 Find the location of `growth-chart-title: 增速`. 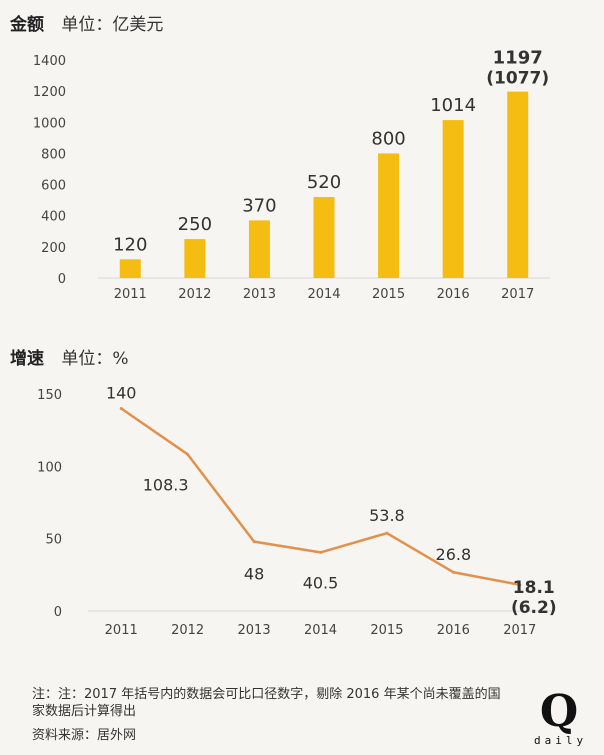

growth-chart-title: 增速 is located at coordinates (27, 359).